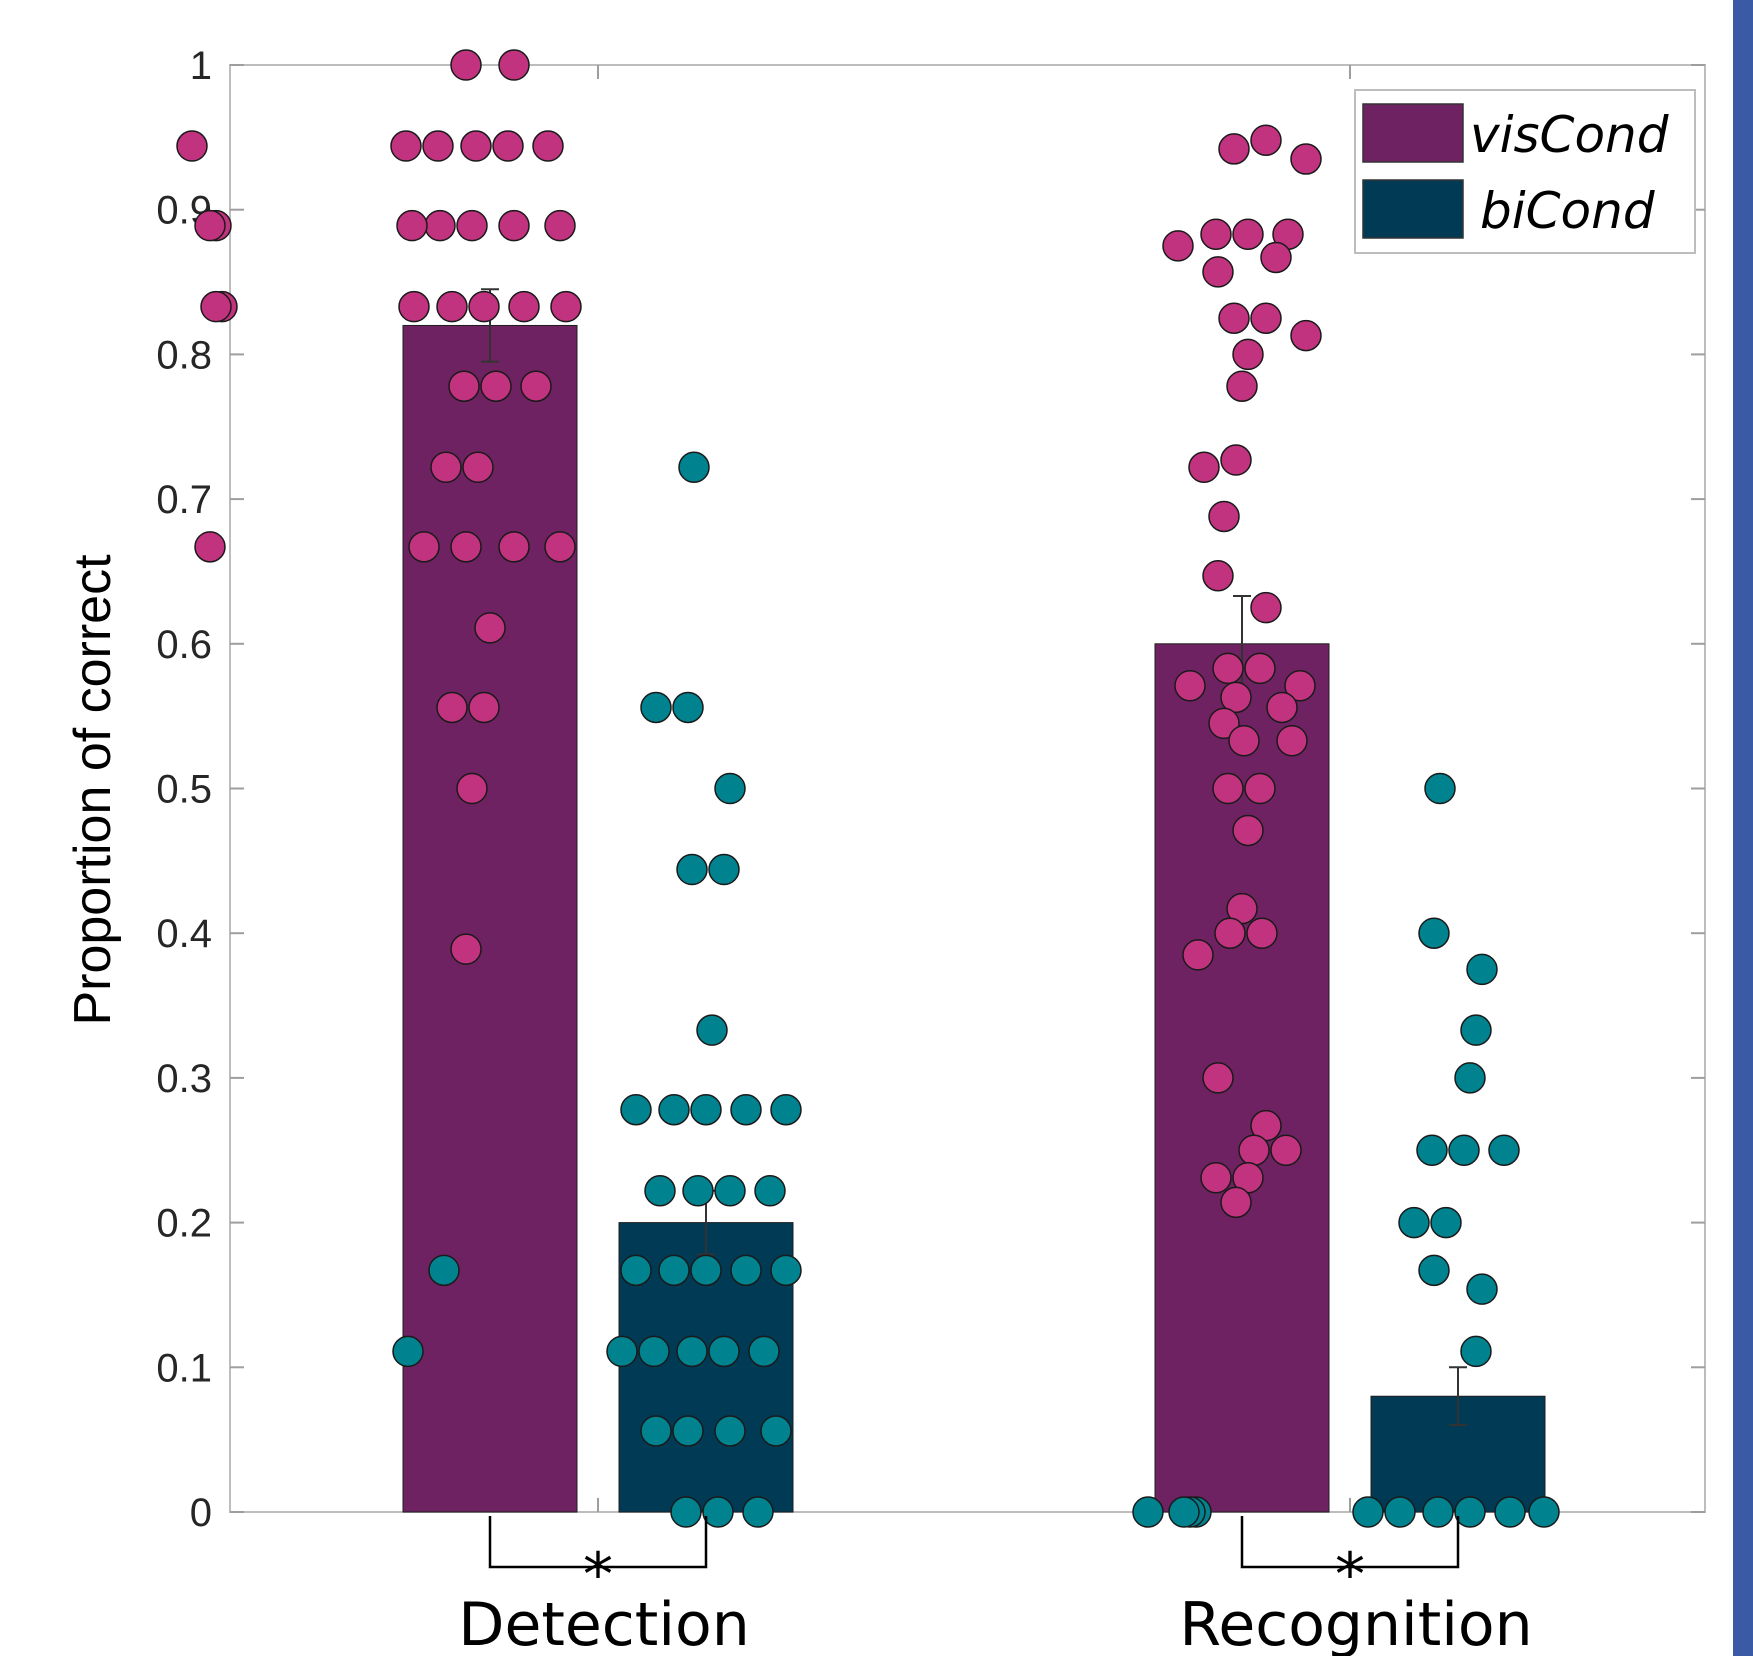 This screenshot has height=1656, width=1753. Describe the element at coordinates (184, 500) in the screenshot. I see `y-tick-label: 0.7` at that location.